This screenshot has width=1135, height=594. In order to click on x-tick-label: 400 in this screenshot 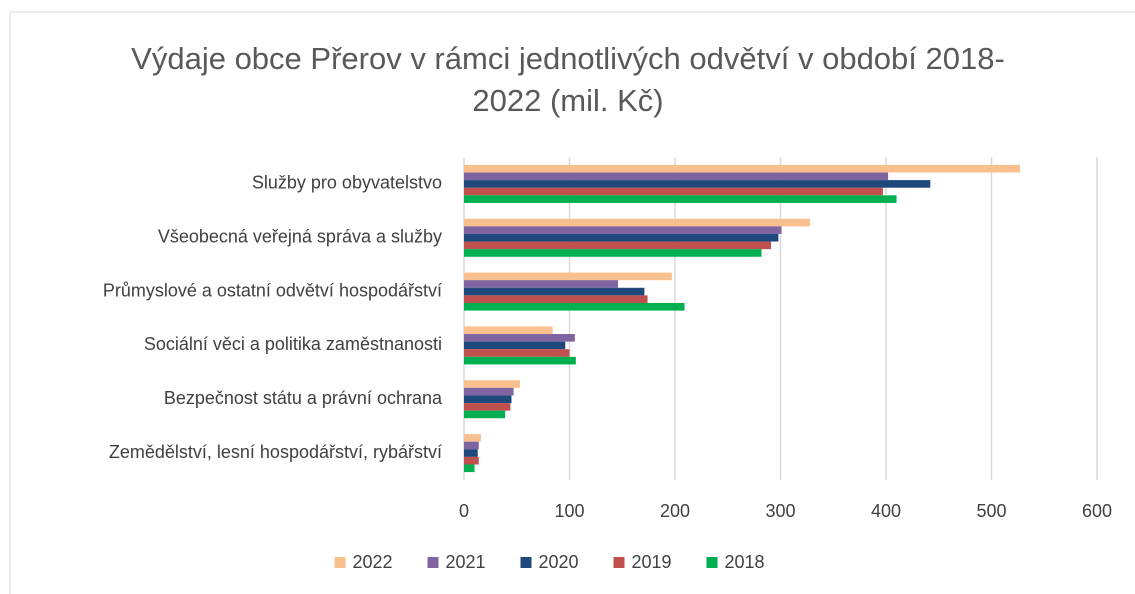, I will do `click(886, 511)`.